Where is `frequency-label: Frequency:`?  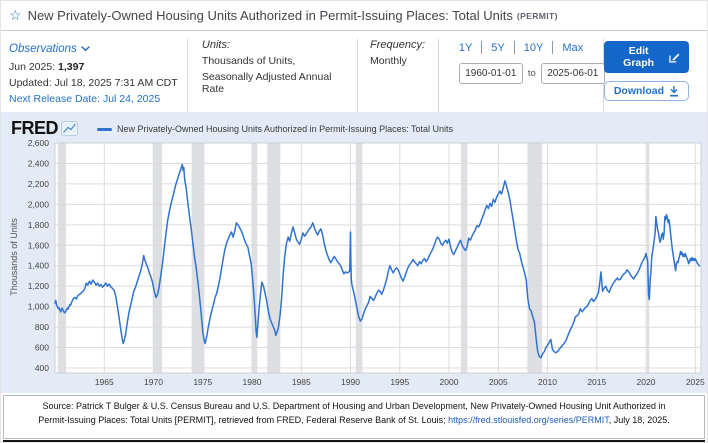
frequency-label: Frequency: is located at coordinates (398, 45).